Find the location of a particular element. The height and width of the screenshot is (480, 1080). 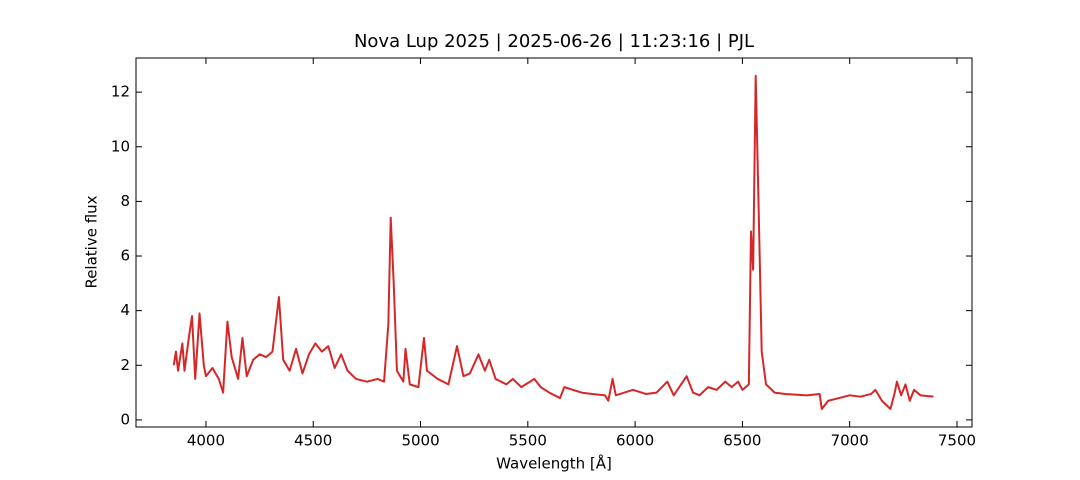

x-tick-label: 4000 is located at coordinates (206, 441).